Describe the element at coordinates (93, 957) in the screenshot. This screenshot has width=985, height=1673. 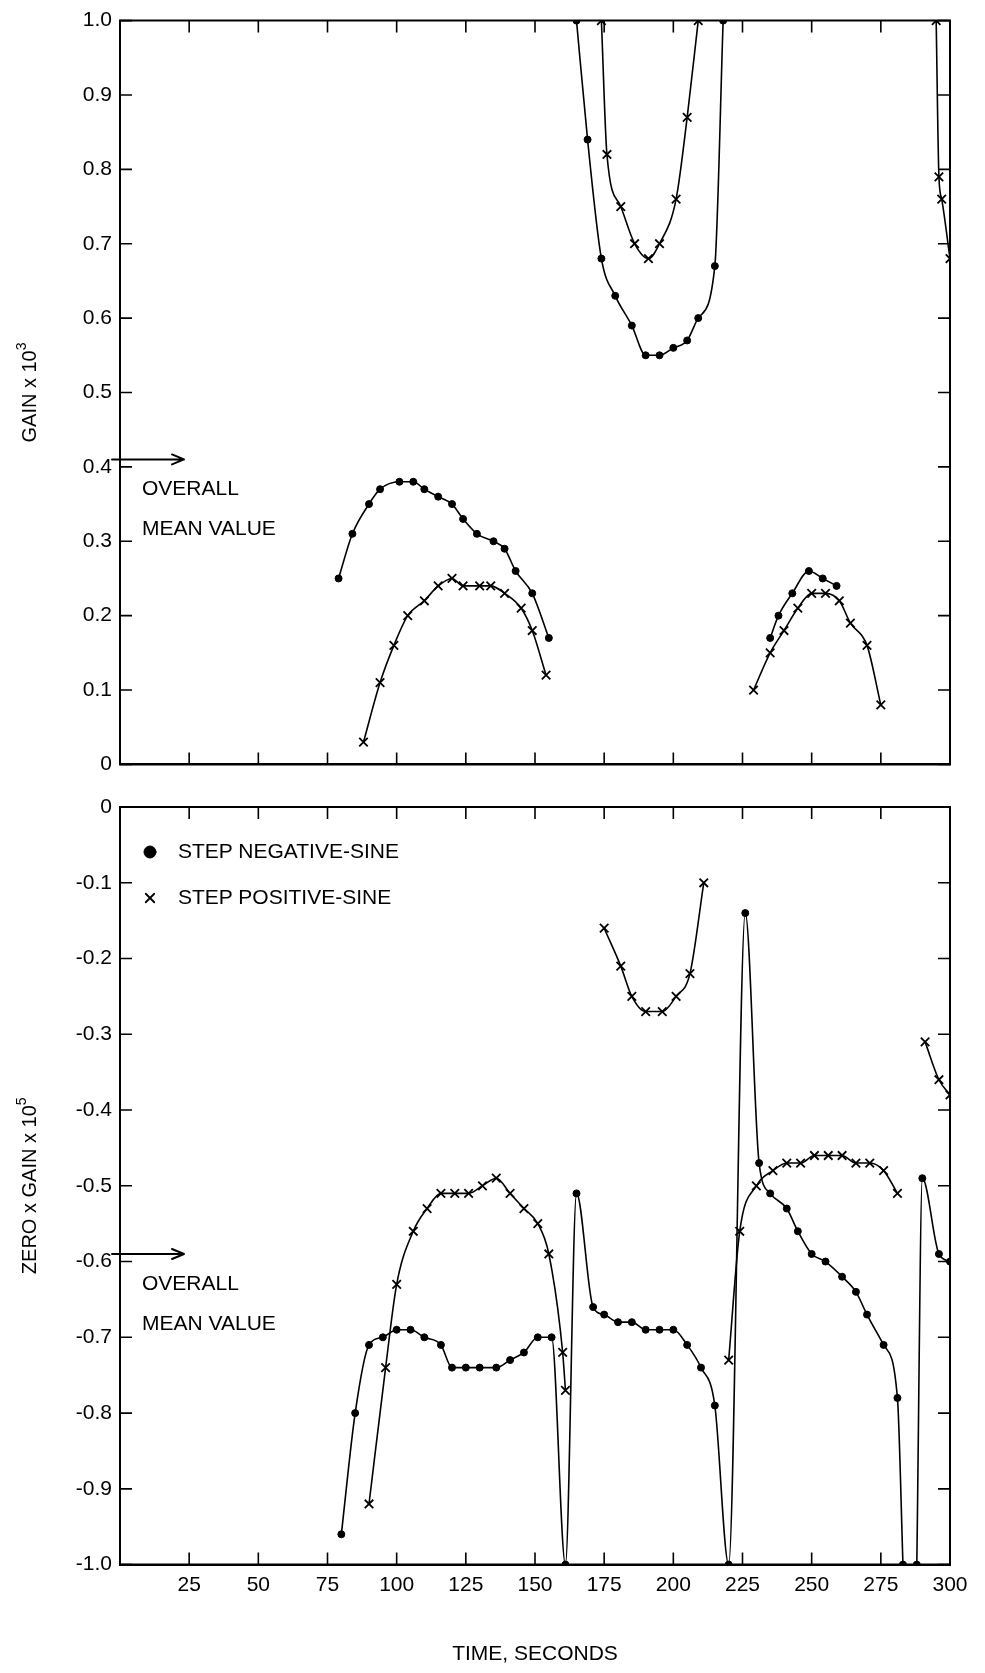
I see `y-tick-label: -0.2` at that location.